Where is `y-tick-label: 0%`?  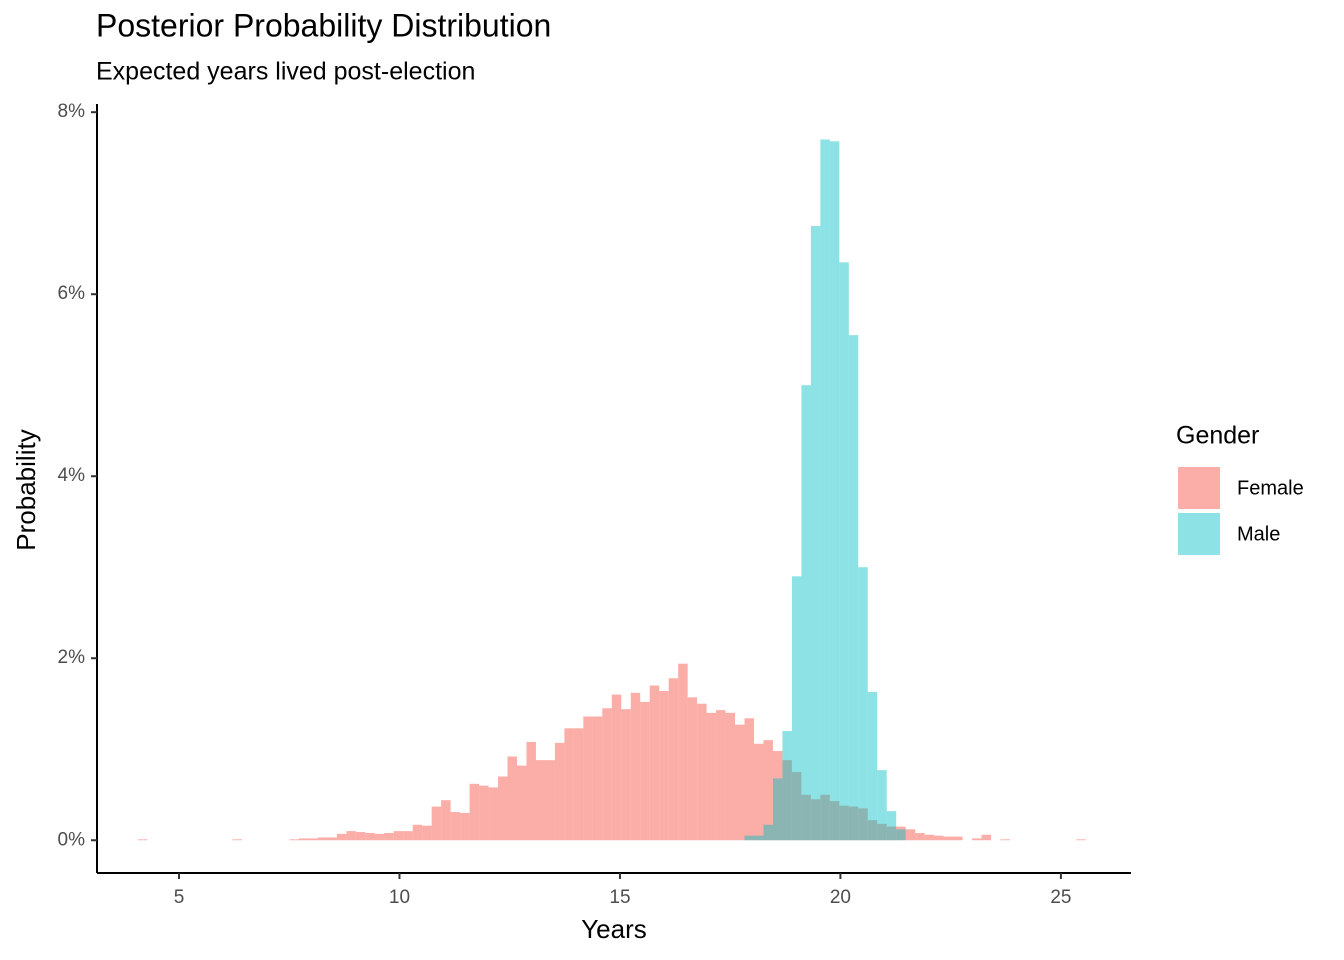
y-tick-label: 0% is located at coordinates (72, 839).